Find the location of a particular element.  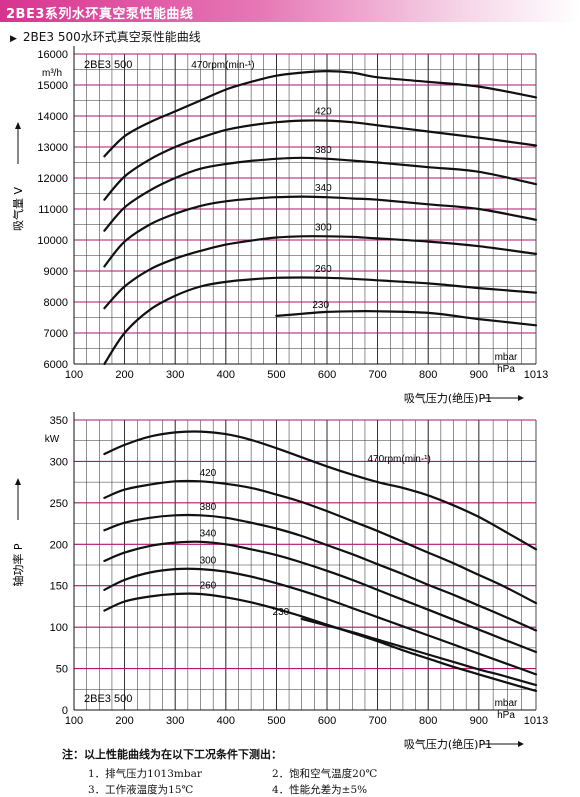

y-axis-title: 轴功率 P is located at coordinates (18, 564).